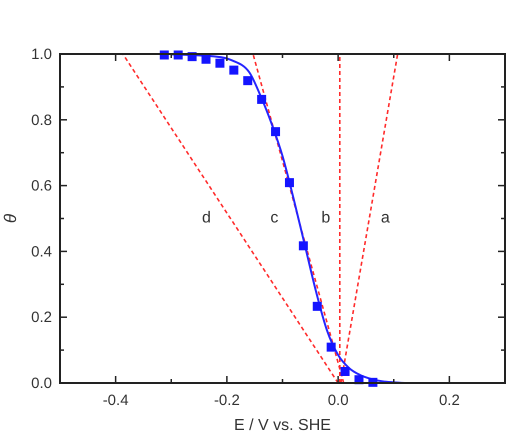 This screenshot has height=438, width=515. What do you see at coordinates (325, 218) in the screenshot?
I see `series-label: b` at bounding box center [325, 218].